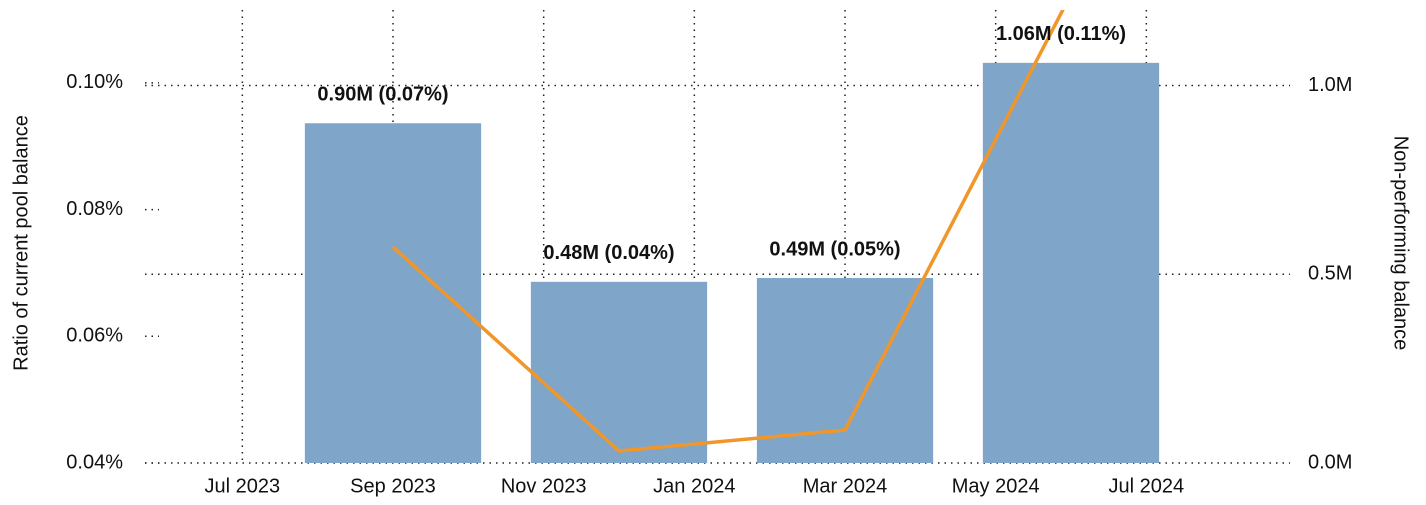  What do you see at coordinates (996, 486) in the screenshot?
I see `x-tick-label: May 2024` at bounding box center [996, 486].